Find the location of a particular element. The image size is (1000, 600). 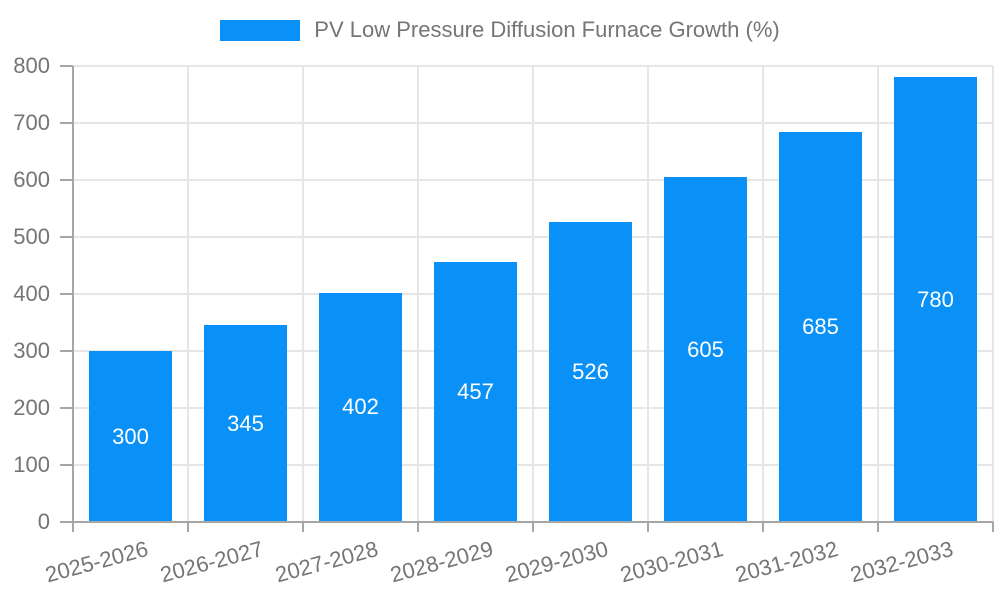

bar-value-label: 605 is located at coordinates (705, 349).